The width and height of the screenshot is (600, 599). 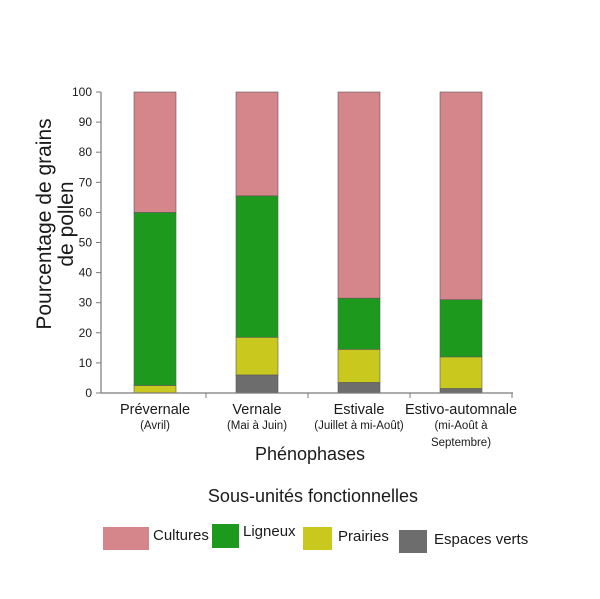 I want to click on y-tick-label: 30, so click(x=86, y=303).